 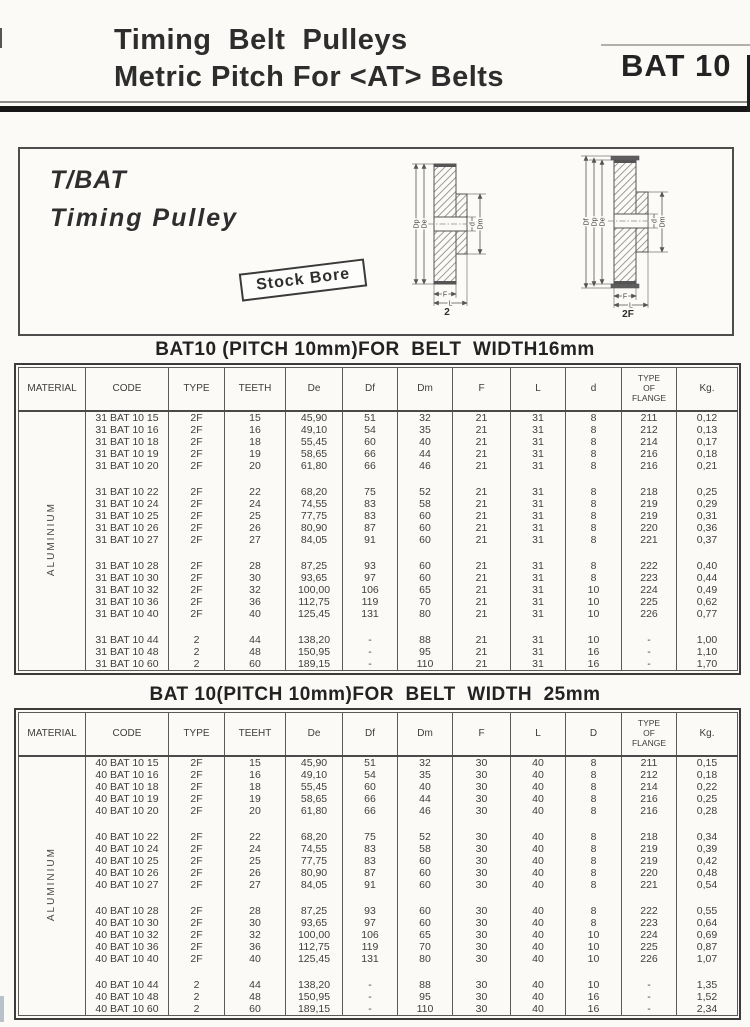 What do you see at coordinates (370, 602) in the screenshot?
I see `data-cell: 119` at bounding box center [370, 602].